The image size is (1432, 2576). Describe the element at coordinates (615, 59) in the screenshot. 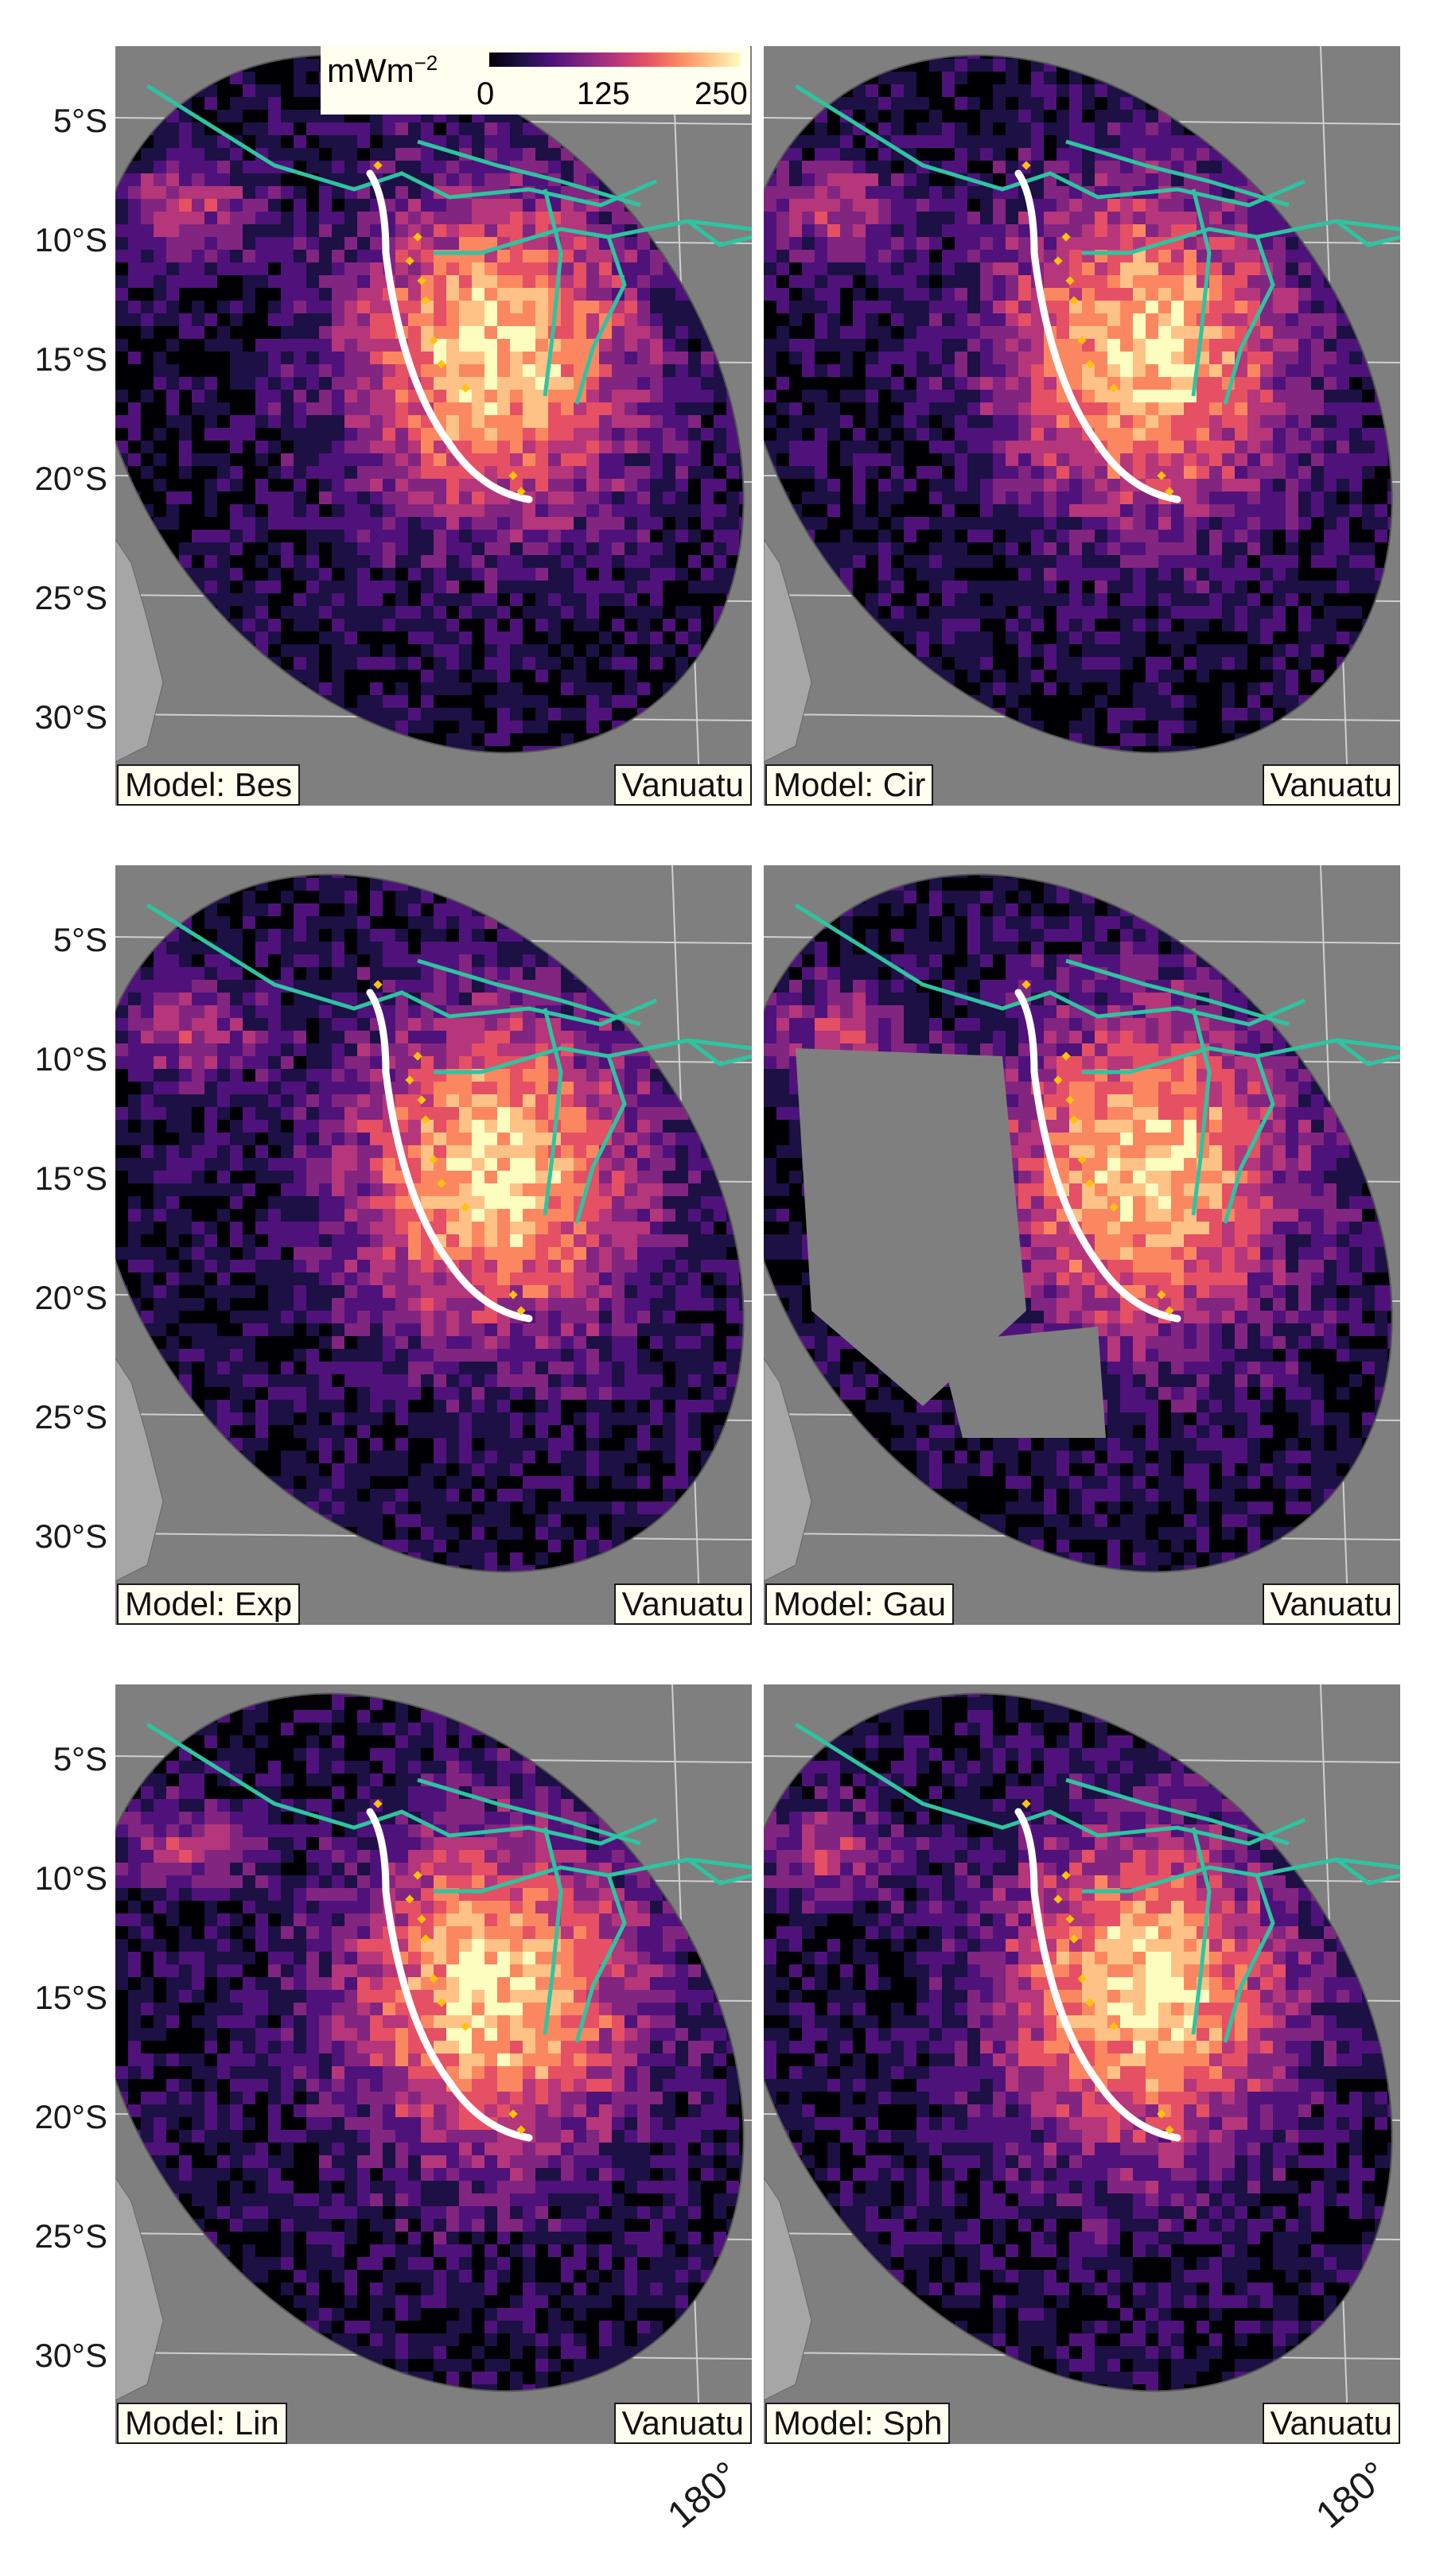

I see `colorbar-gradient` at that location.